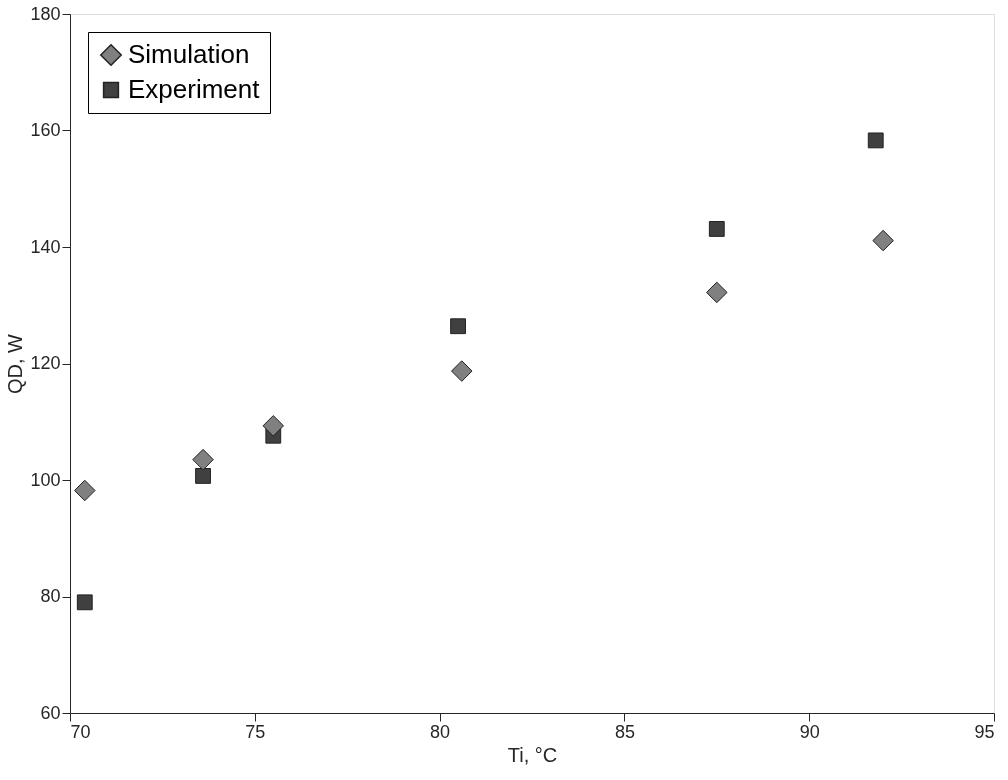 This screenshot has width=1008, height=780. Describe the element at coordinates (532, 754) in the screenshot. I see `x-axis-title: Ti, °C` at that location.